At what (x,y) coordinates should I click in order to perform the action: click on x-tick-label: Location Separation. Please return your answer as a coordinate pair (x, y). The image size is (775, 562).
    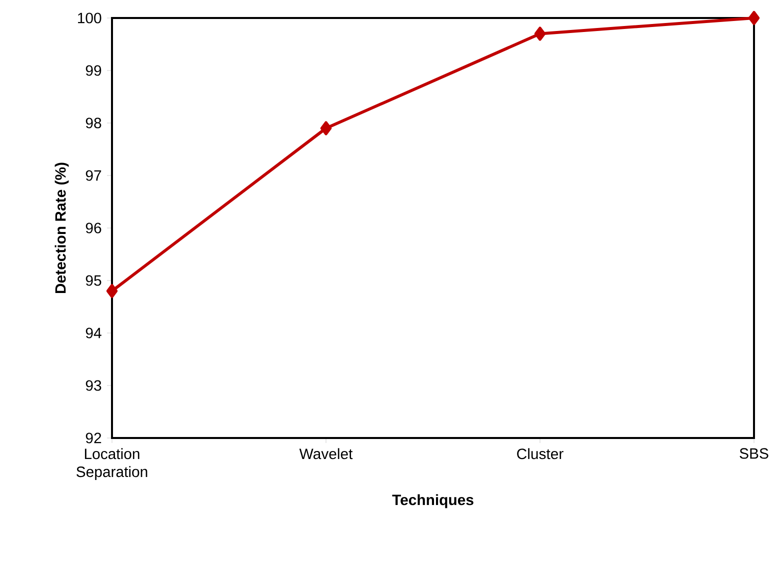
    Looking at the image, I should click on (112, 464).